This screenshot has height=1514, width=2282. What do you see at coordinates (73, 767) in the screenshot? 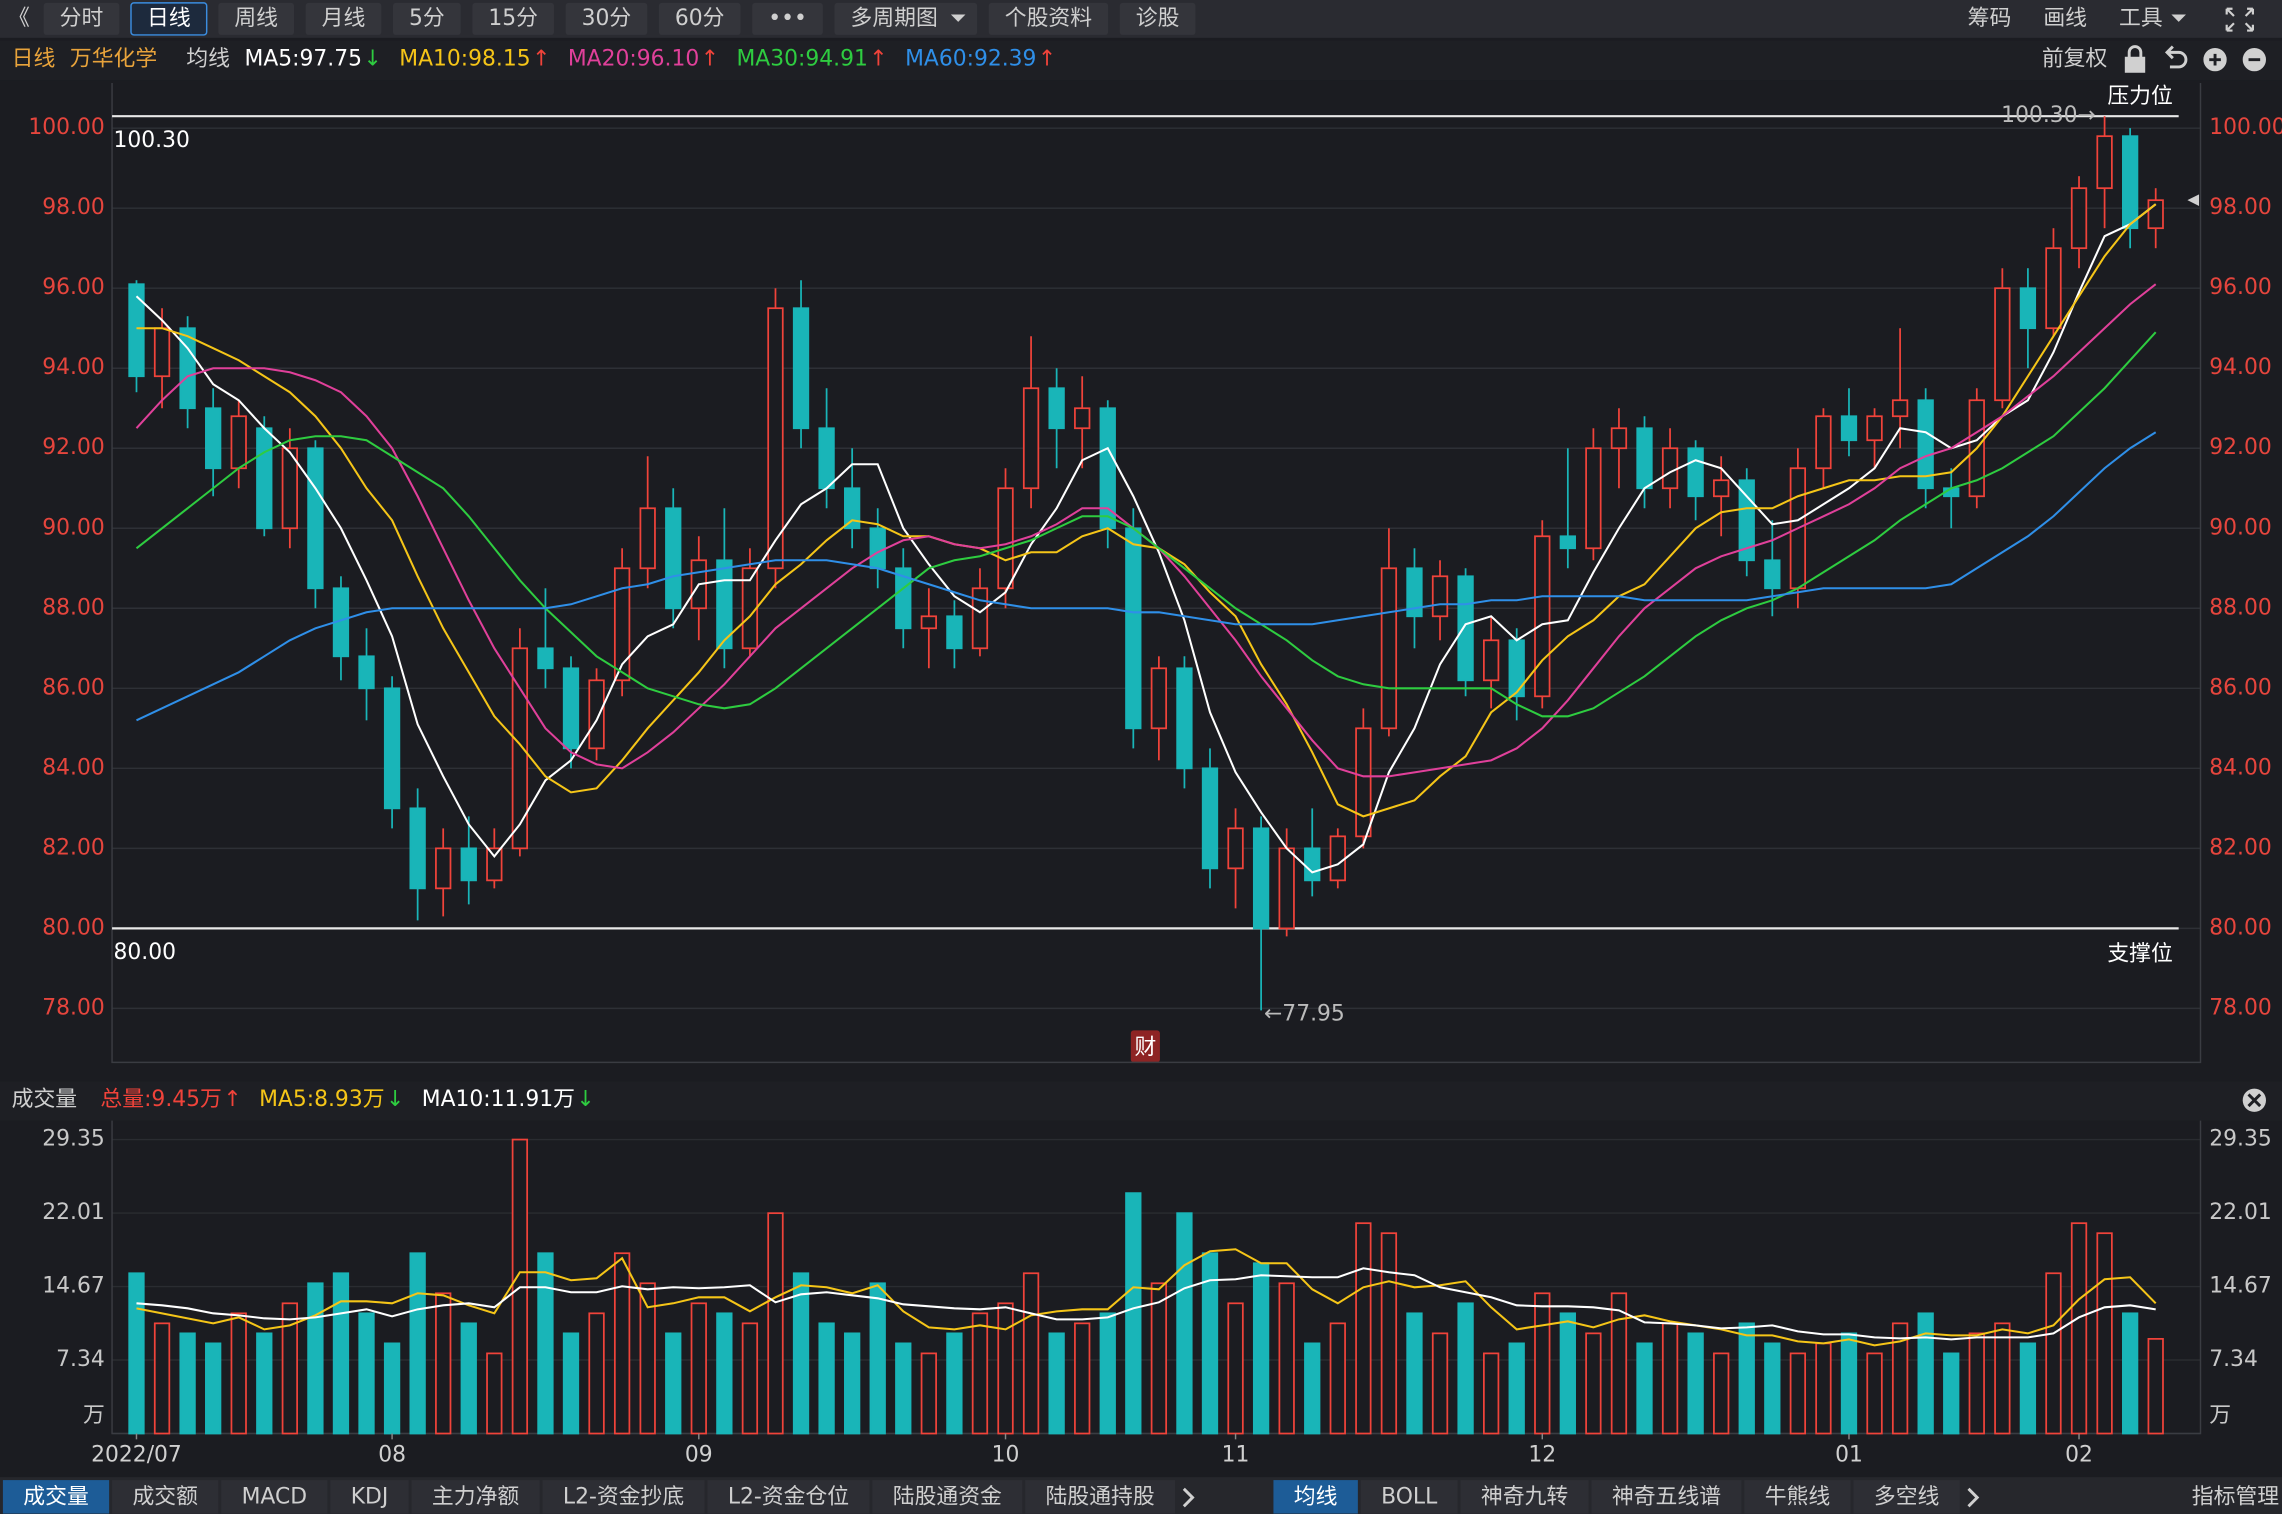
I see `y-tick-label: 84.00` at bounding box center [73, 767].